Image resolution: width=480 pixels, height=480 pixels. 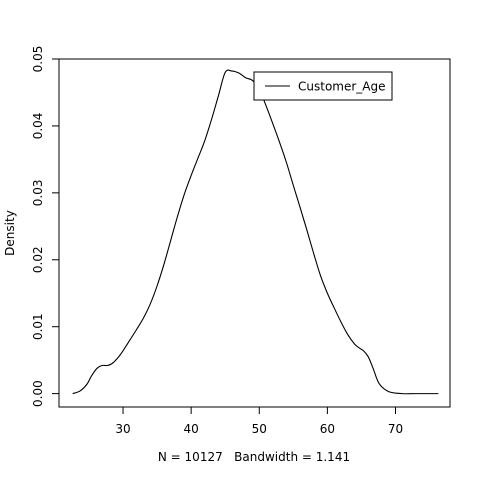 I want to click on y-axis-label: Density, so click(x=10, y=233).